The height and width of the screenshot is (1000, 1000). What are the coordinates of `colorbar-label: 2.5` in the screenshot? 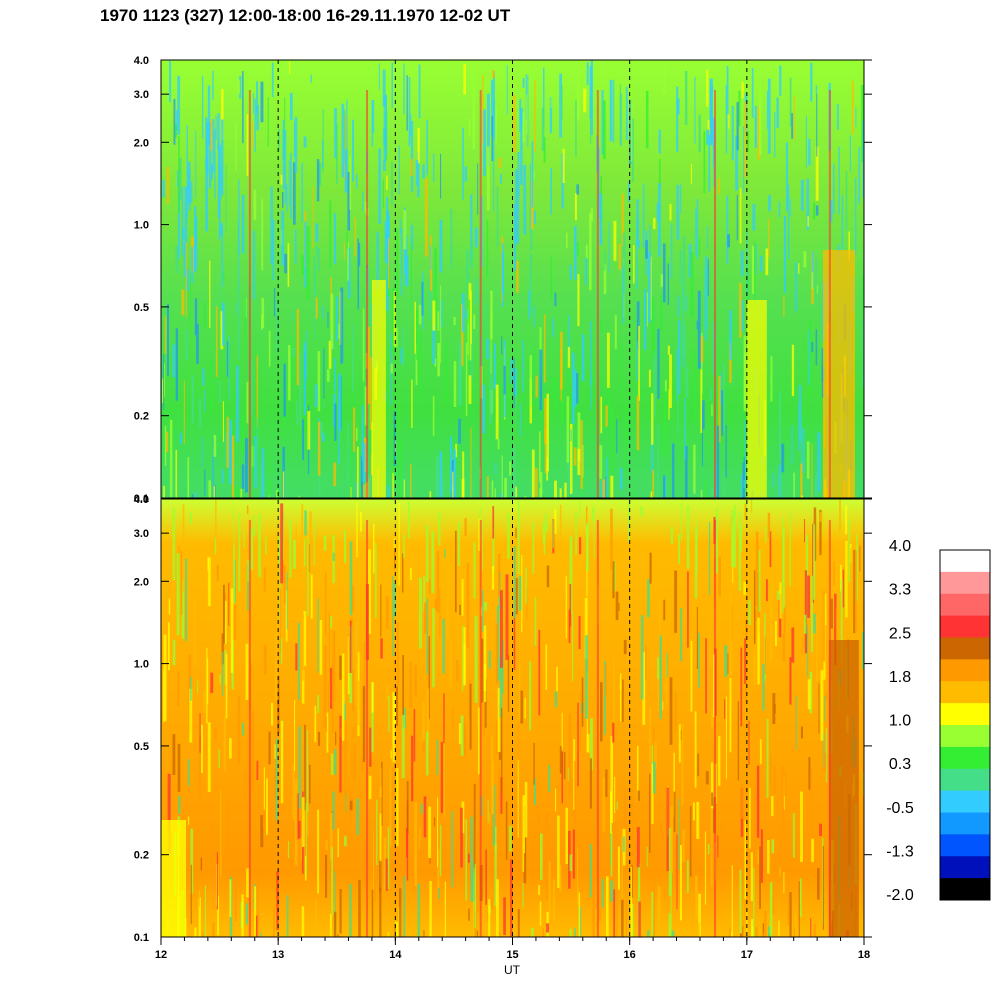 It's located at (900, 633).